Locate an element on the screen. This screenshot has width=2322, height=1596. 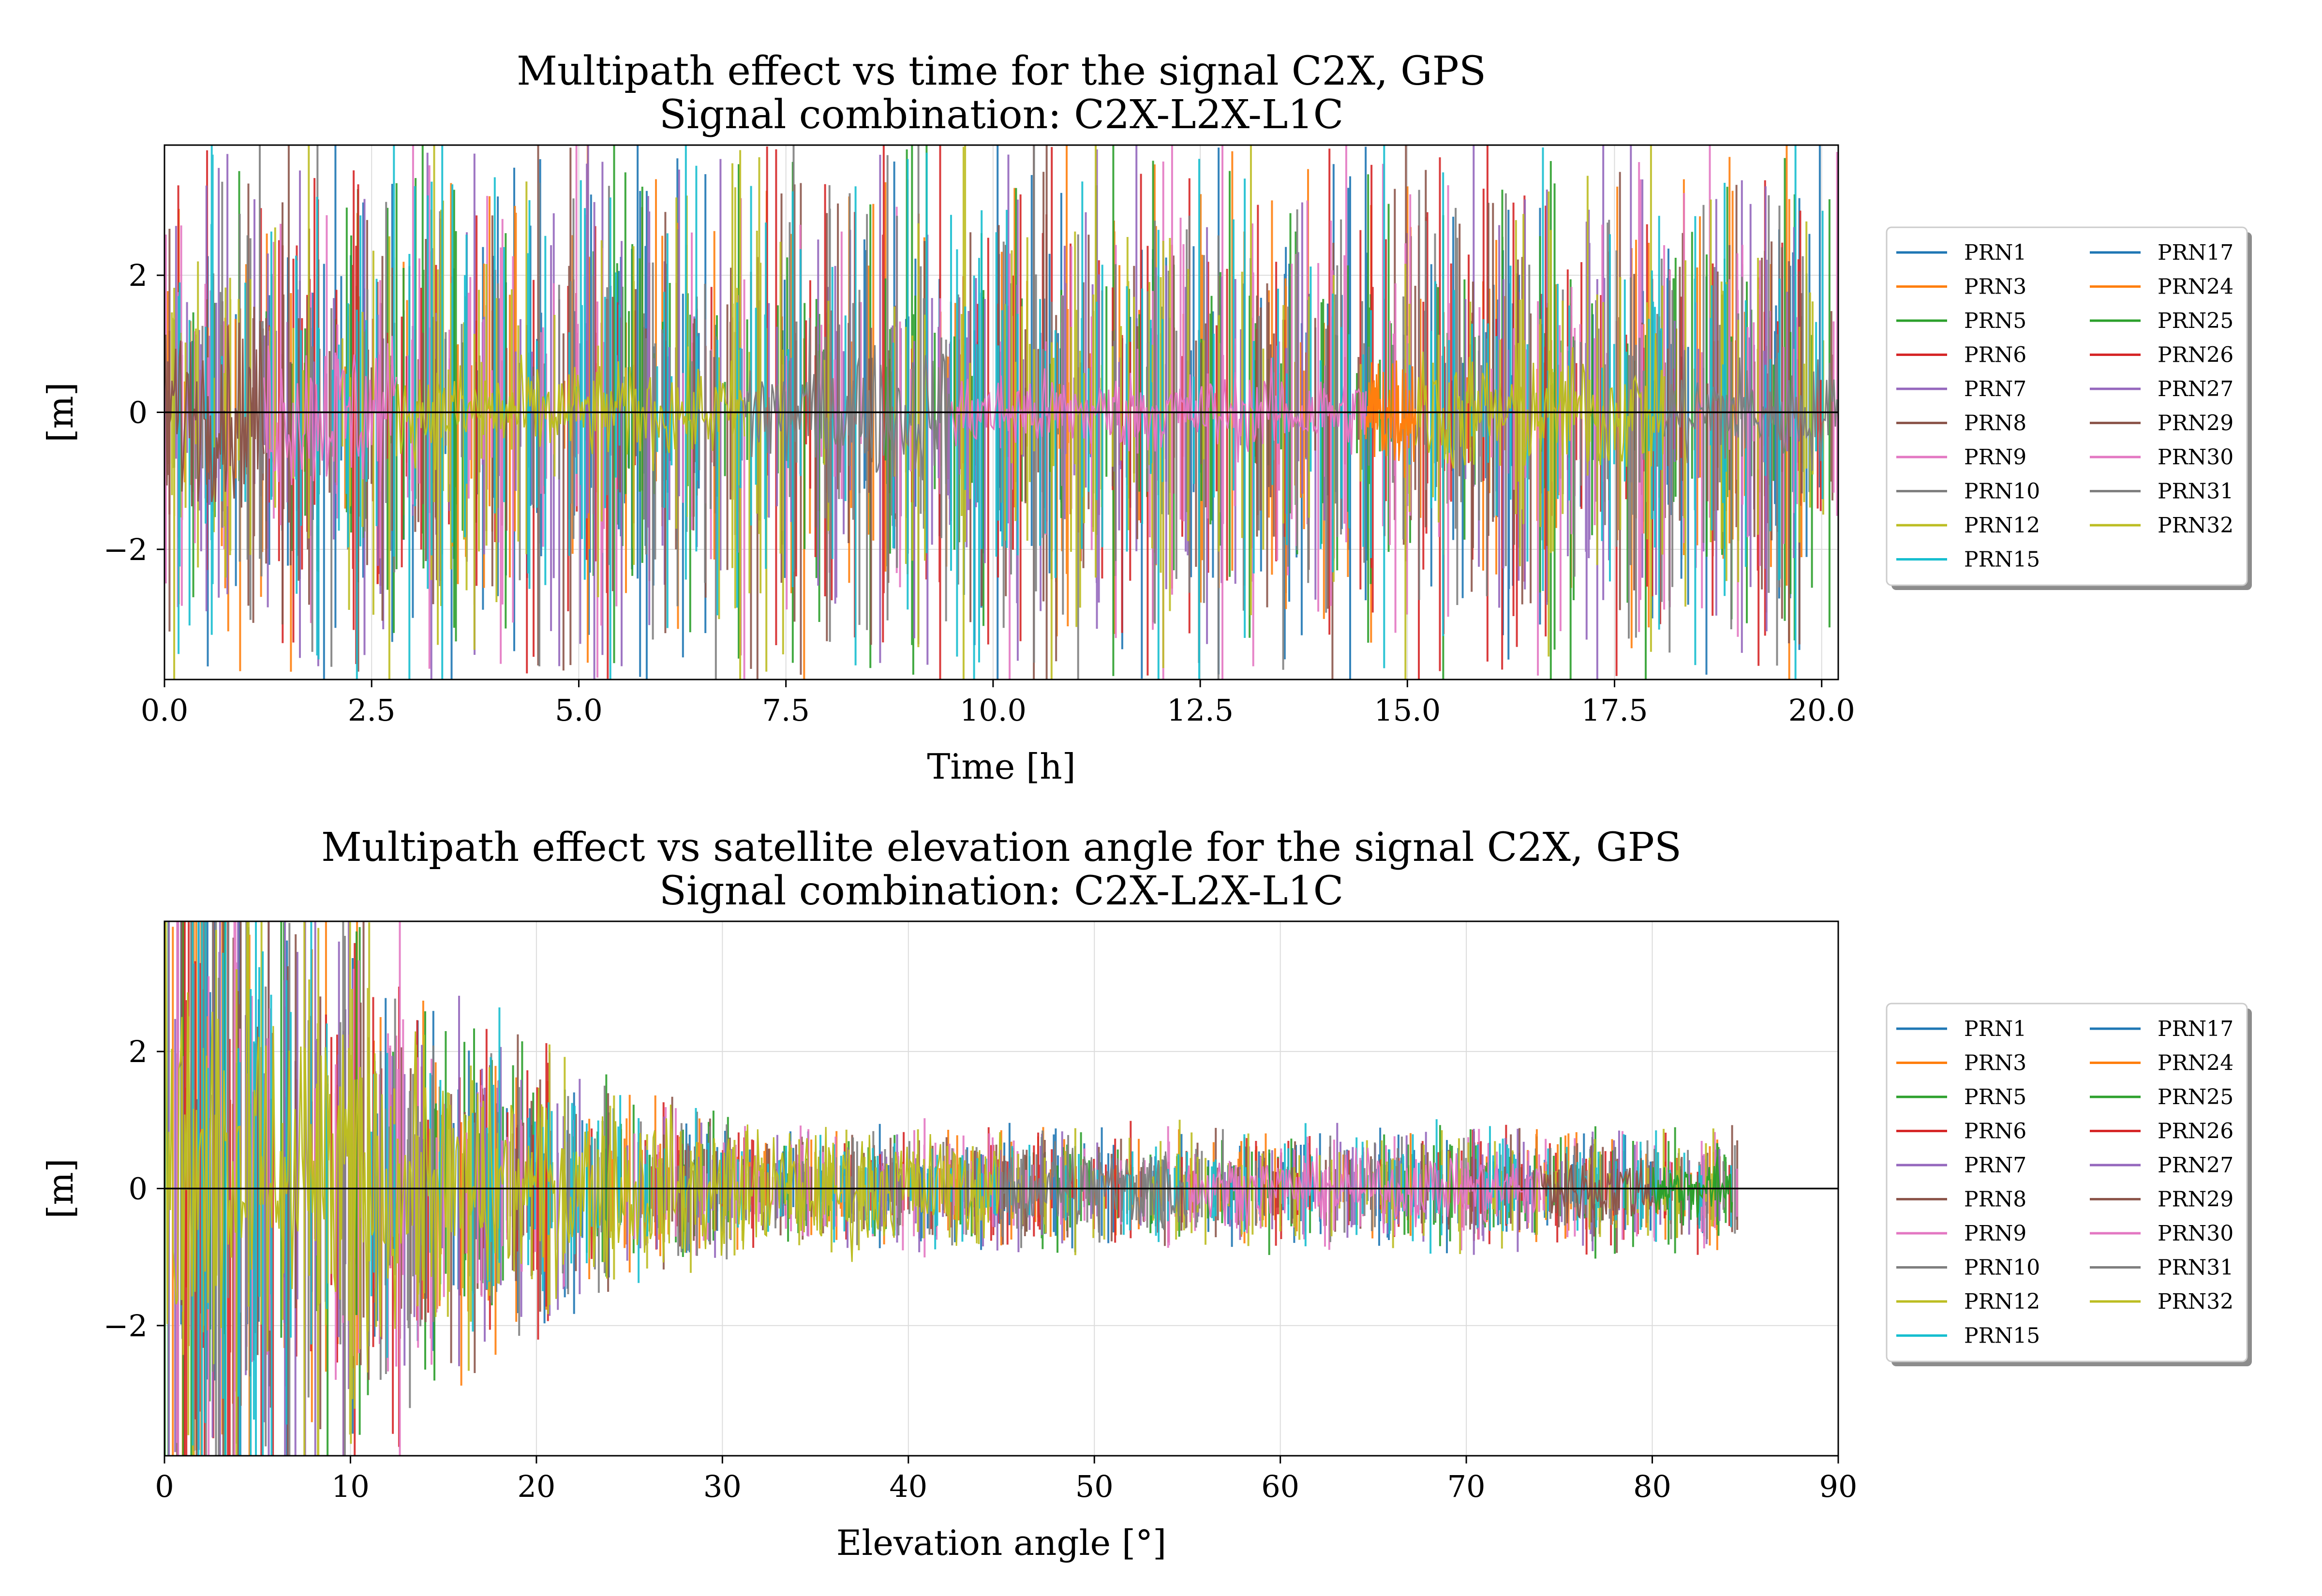
x-tick-label: 40 is located at coordinates (908, 1486).